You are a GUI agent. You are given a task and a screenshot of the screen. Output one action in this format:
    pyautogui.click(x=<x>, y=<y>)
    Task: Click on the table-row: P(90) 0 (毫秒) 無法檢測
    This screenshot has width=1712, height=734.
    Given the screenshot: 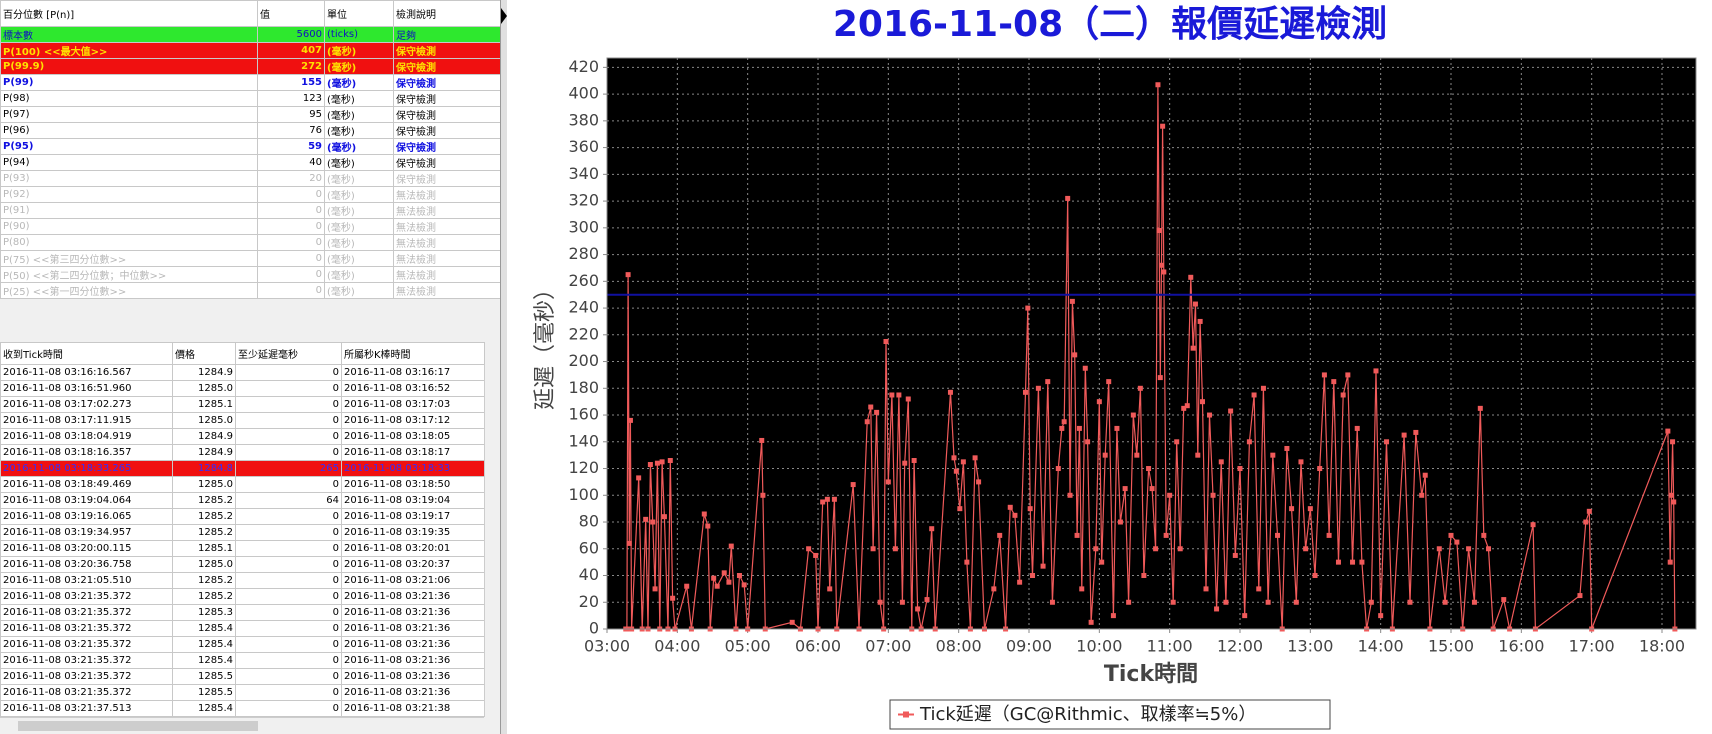 What is the action you would take?
    pyautogui.click(x=250, y=226)
    